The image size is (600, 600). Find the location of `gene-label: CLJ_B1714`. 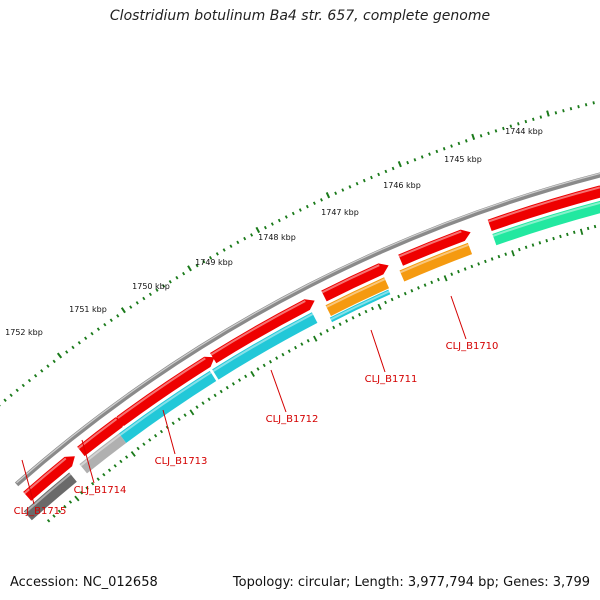

gene-label: CLJ_B1714 is located at coordinates (100, 490).